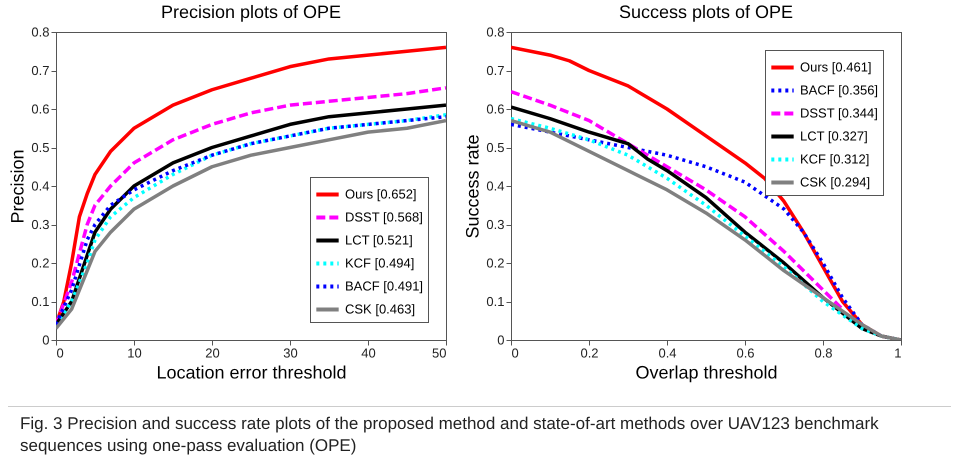 The height and width of the screenshot is (464, 959). Describe the element at coordinates (17, 186) in the screenshot. I see `y-axis-title: Precision` at that location.